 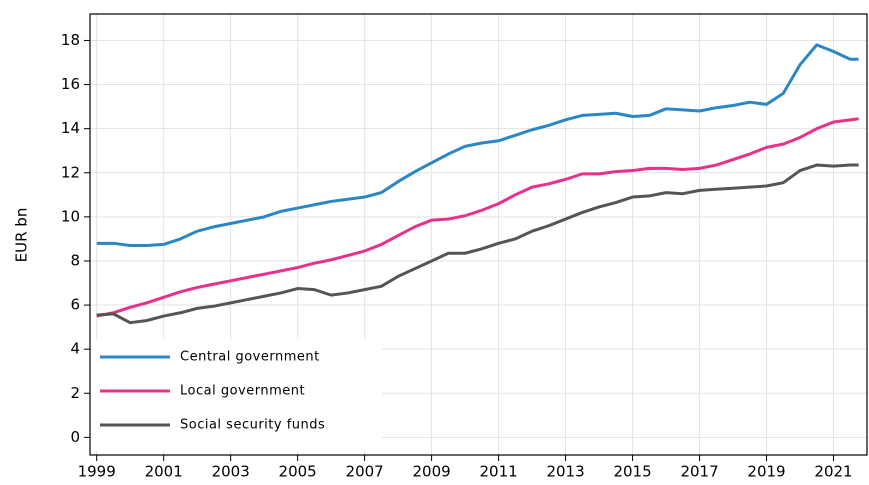 I want to click on y-tick-label: 0, so click(x=75, y=437).